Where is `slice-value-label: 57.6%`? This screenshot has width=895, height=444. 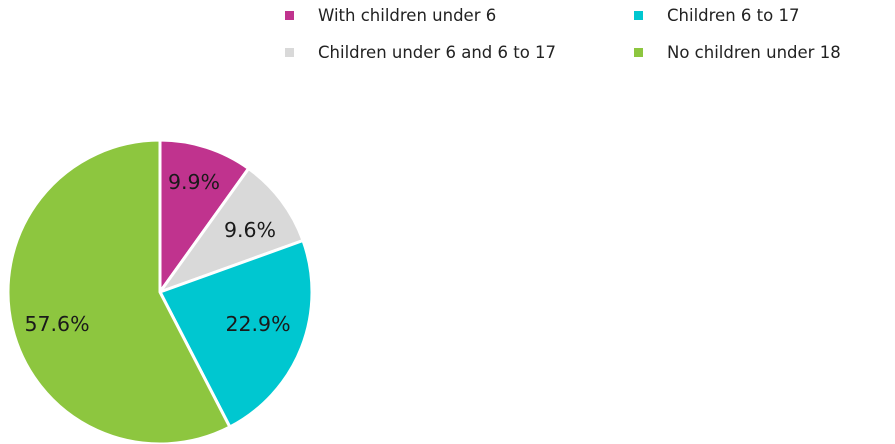 slice-value-label: 57.6% is located at coordinates (56, 324).